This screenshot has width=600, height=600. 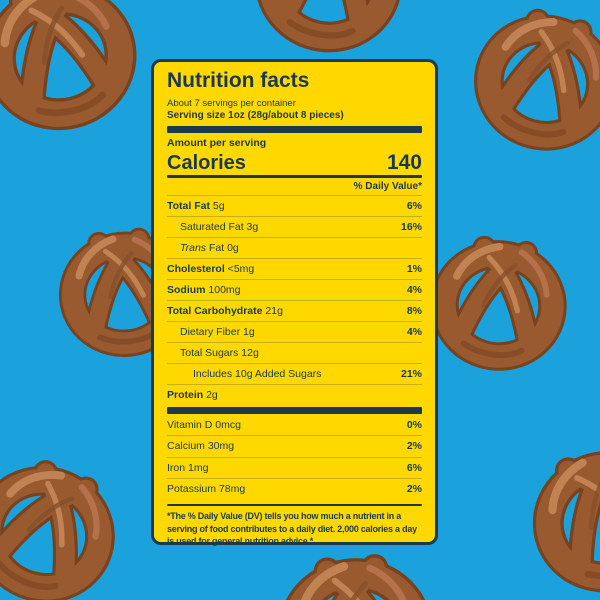 I want to click on nutrient-row: Trans Fat 0g, so click(x=294, y=247).